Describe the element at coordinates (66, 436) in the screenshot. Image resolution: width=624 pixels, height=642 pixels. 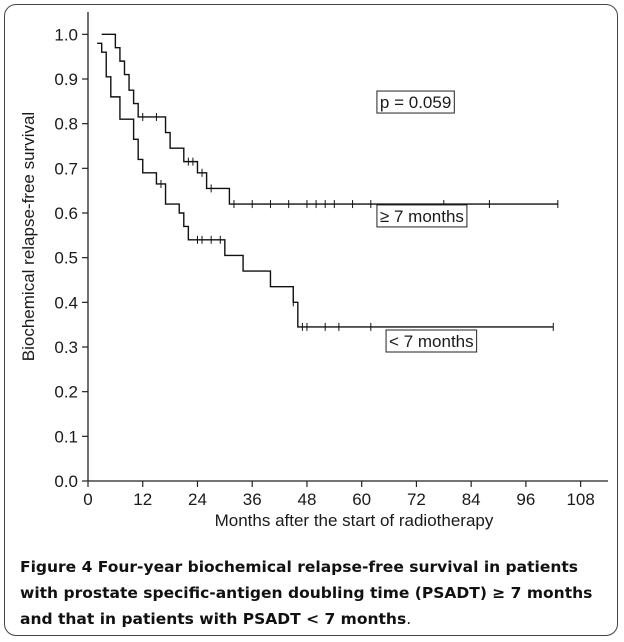
I see `y-tick-label: 0.1` at that location.